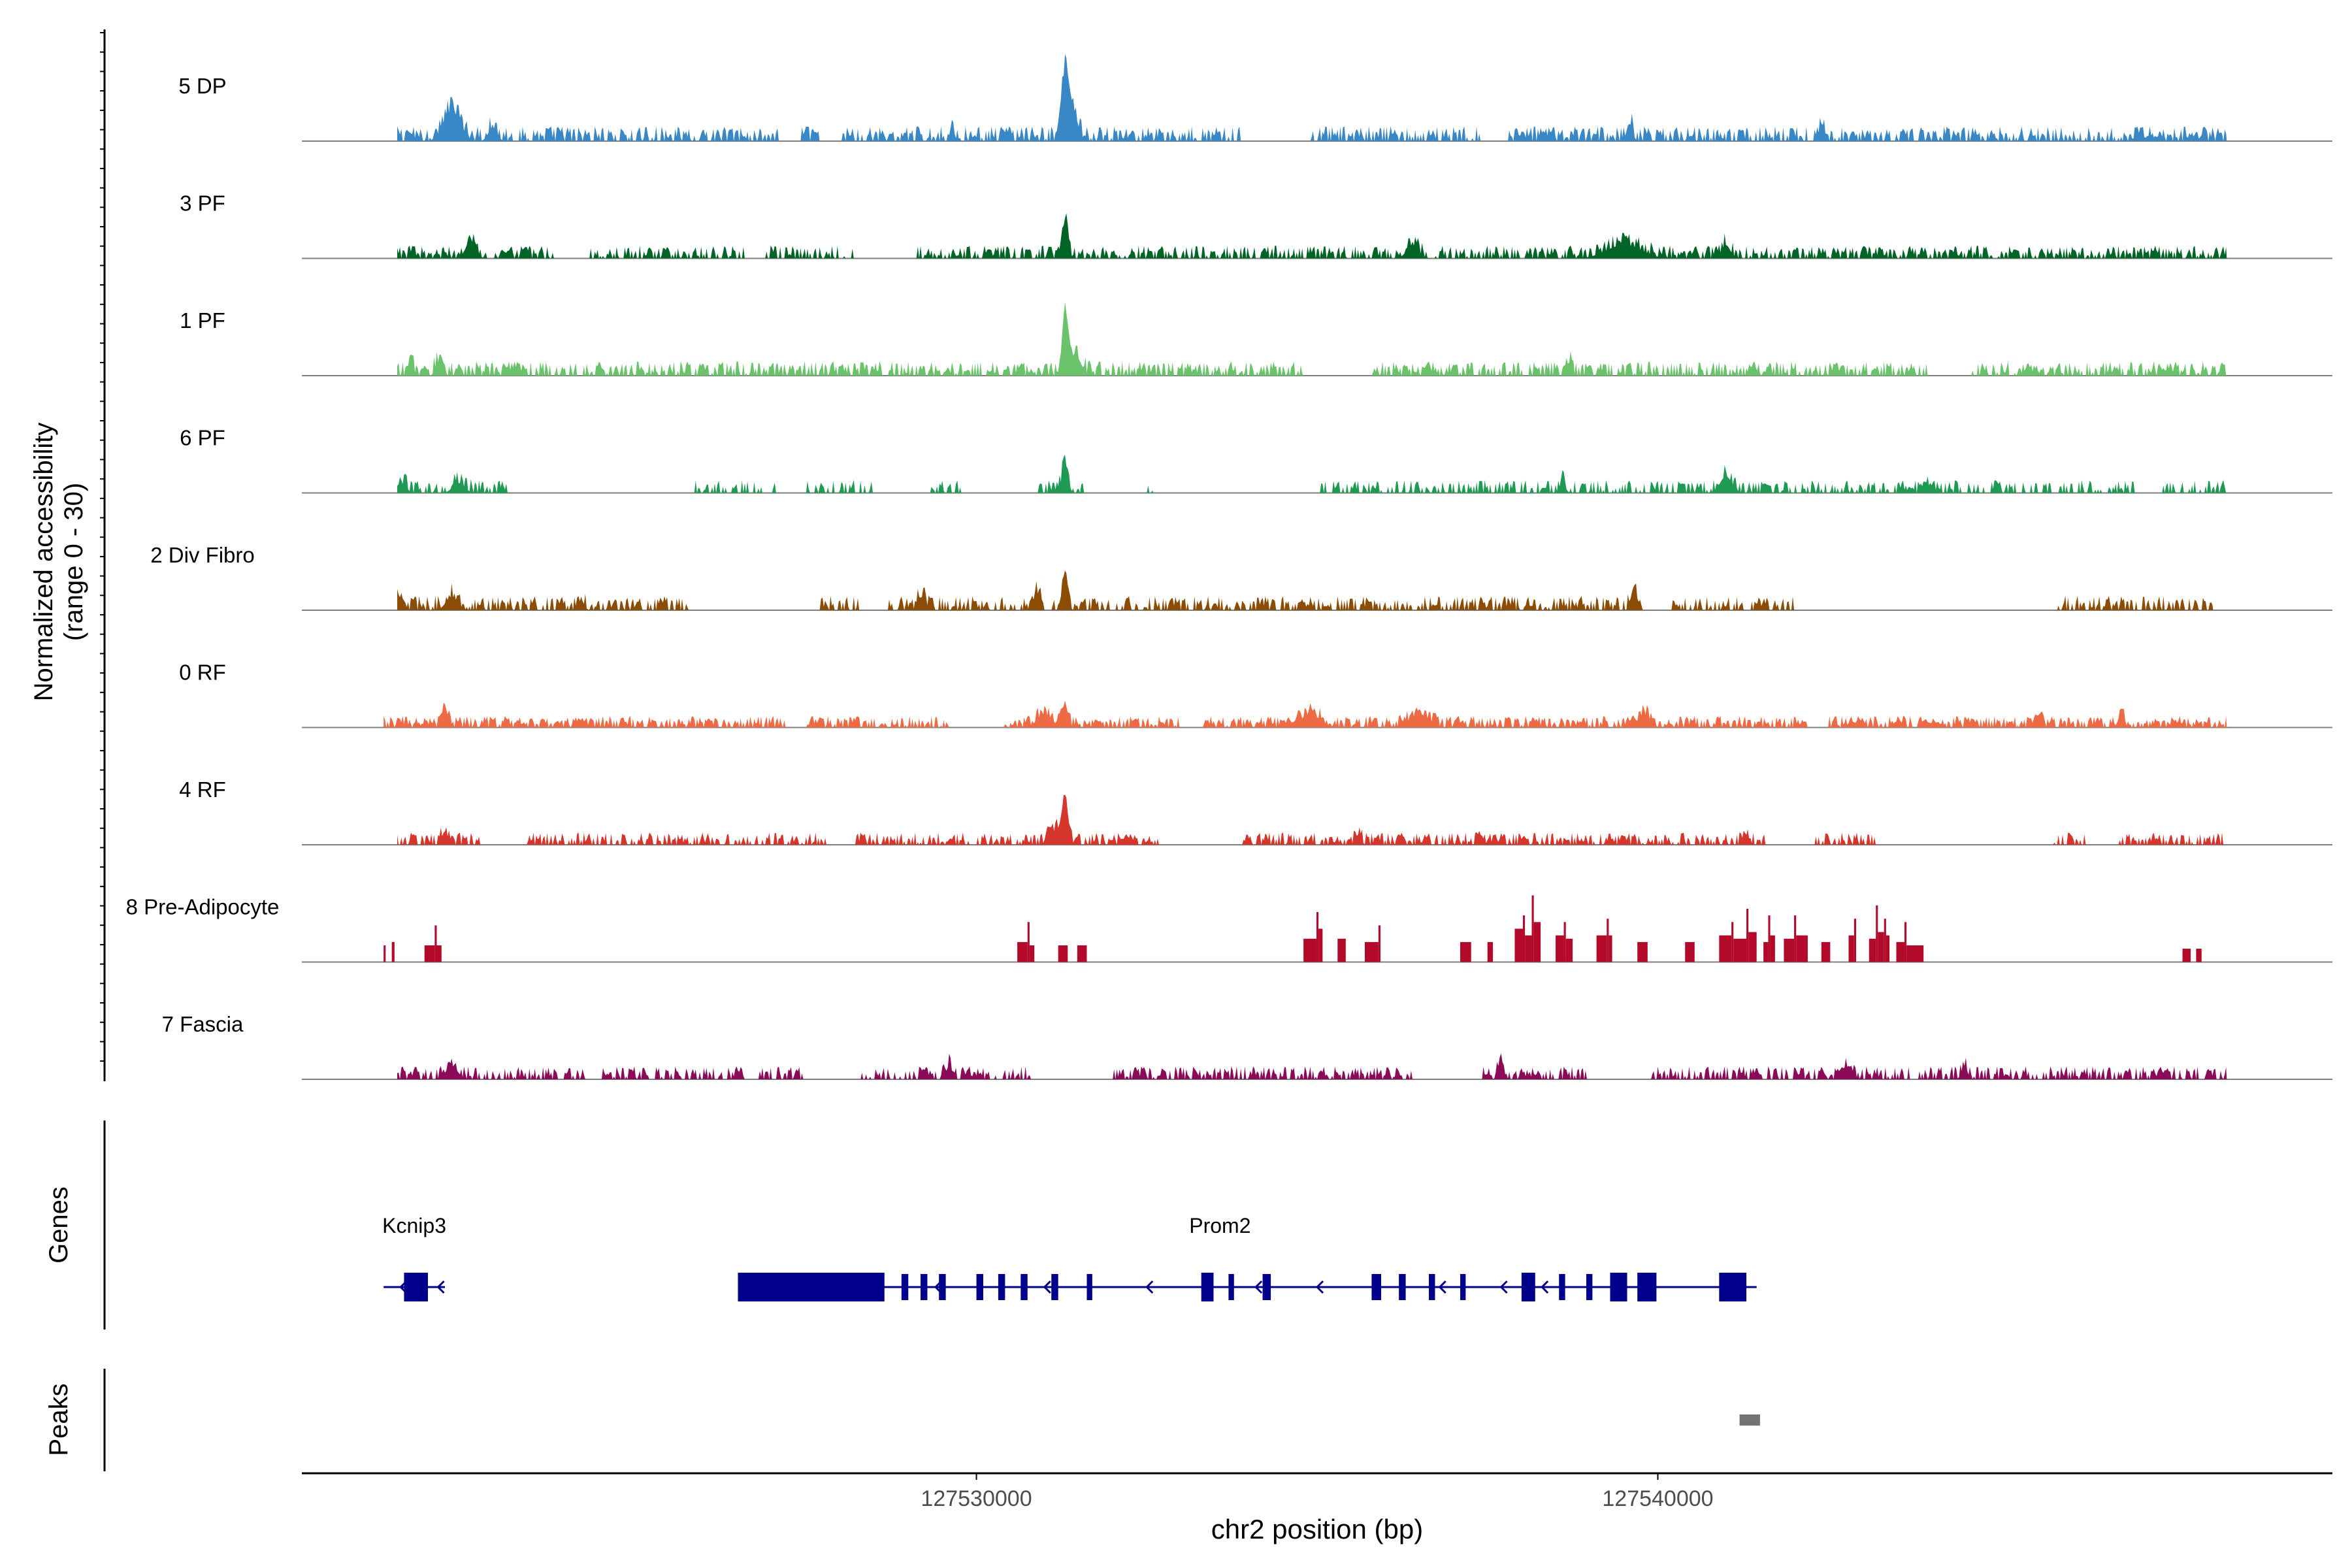 The image size is (2352, 1568). I want to click on track-2-div-fibro: 2 Div Fibro, so click(1241, 577).